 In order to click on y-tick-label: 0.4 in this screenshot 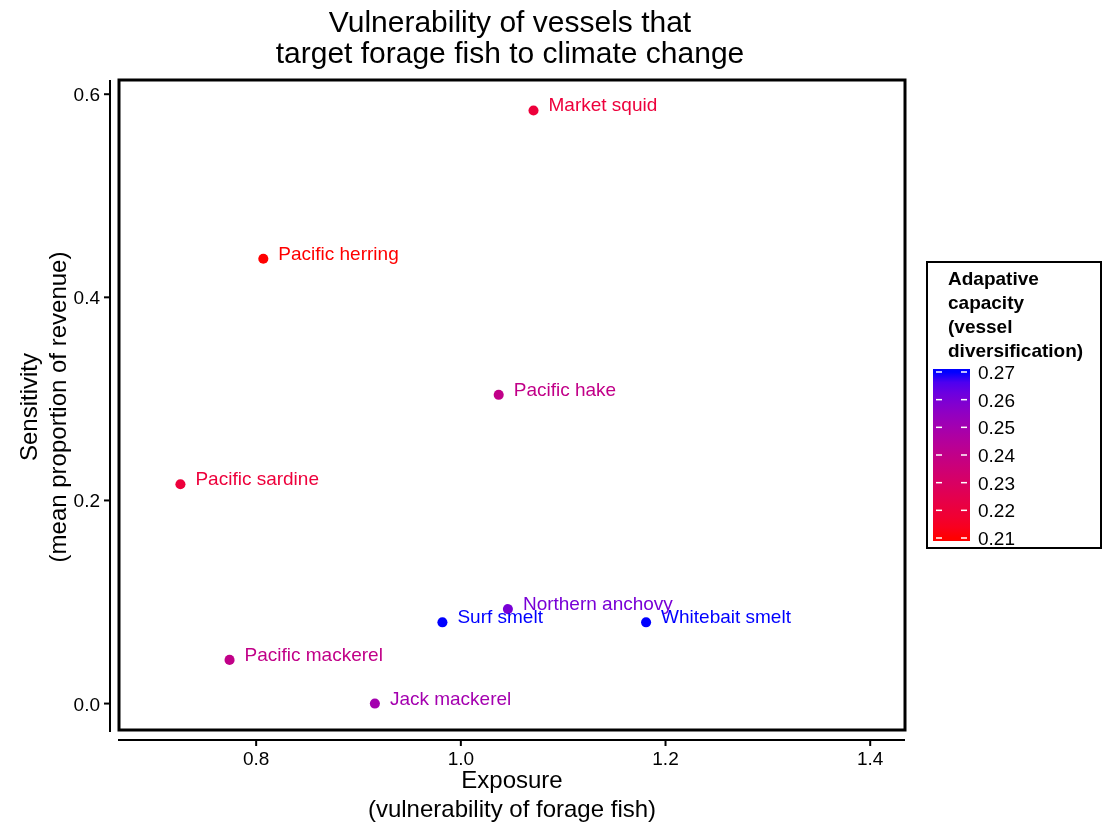, I will do `click(87, 298)`.